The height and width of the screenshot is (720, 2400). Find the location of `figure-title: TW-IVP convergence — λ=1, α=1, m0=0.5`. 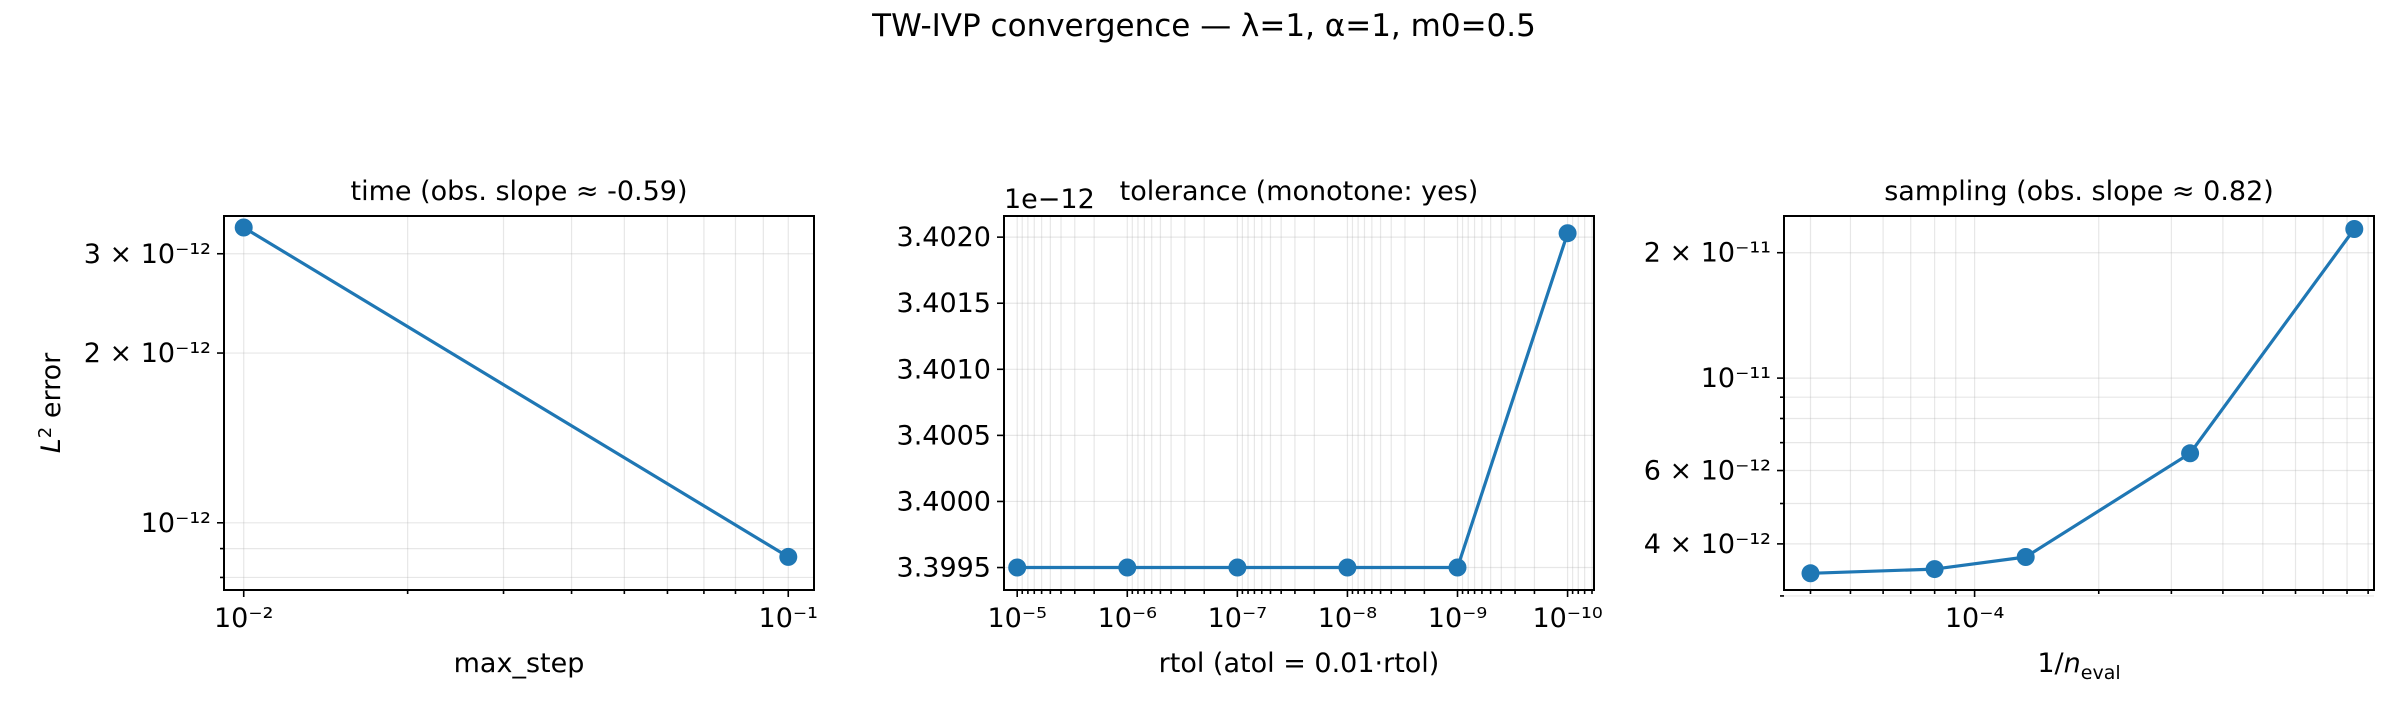

figure-title: TW-IVP convergence — λ=1, α=1, m0=0.5 is located at coordinates (1203, 26).